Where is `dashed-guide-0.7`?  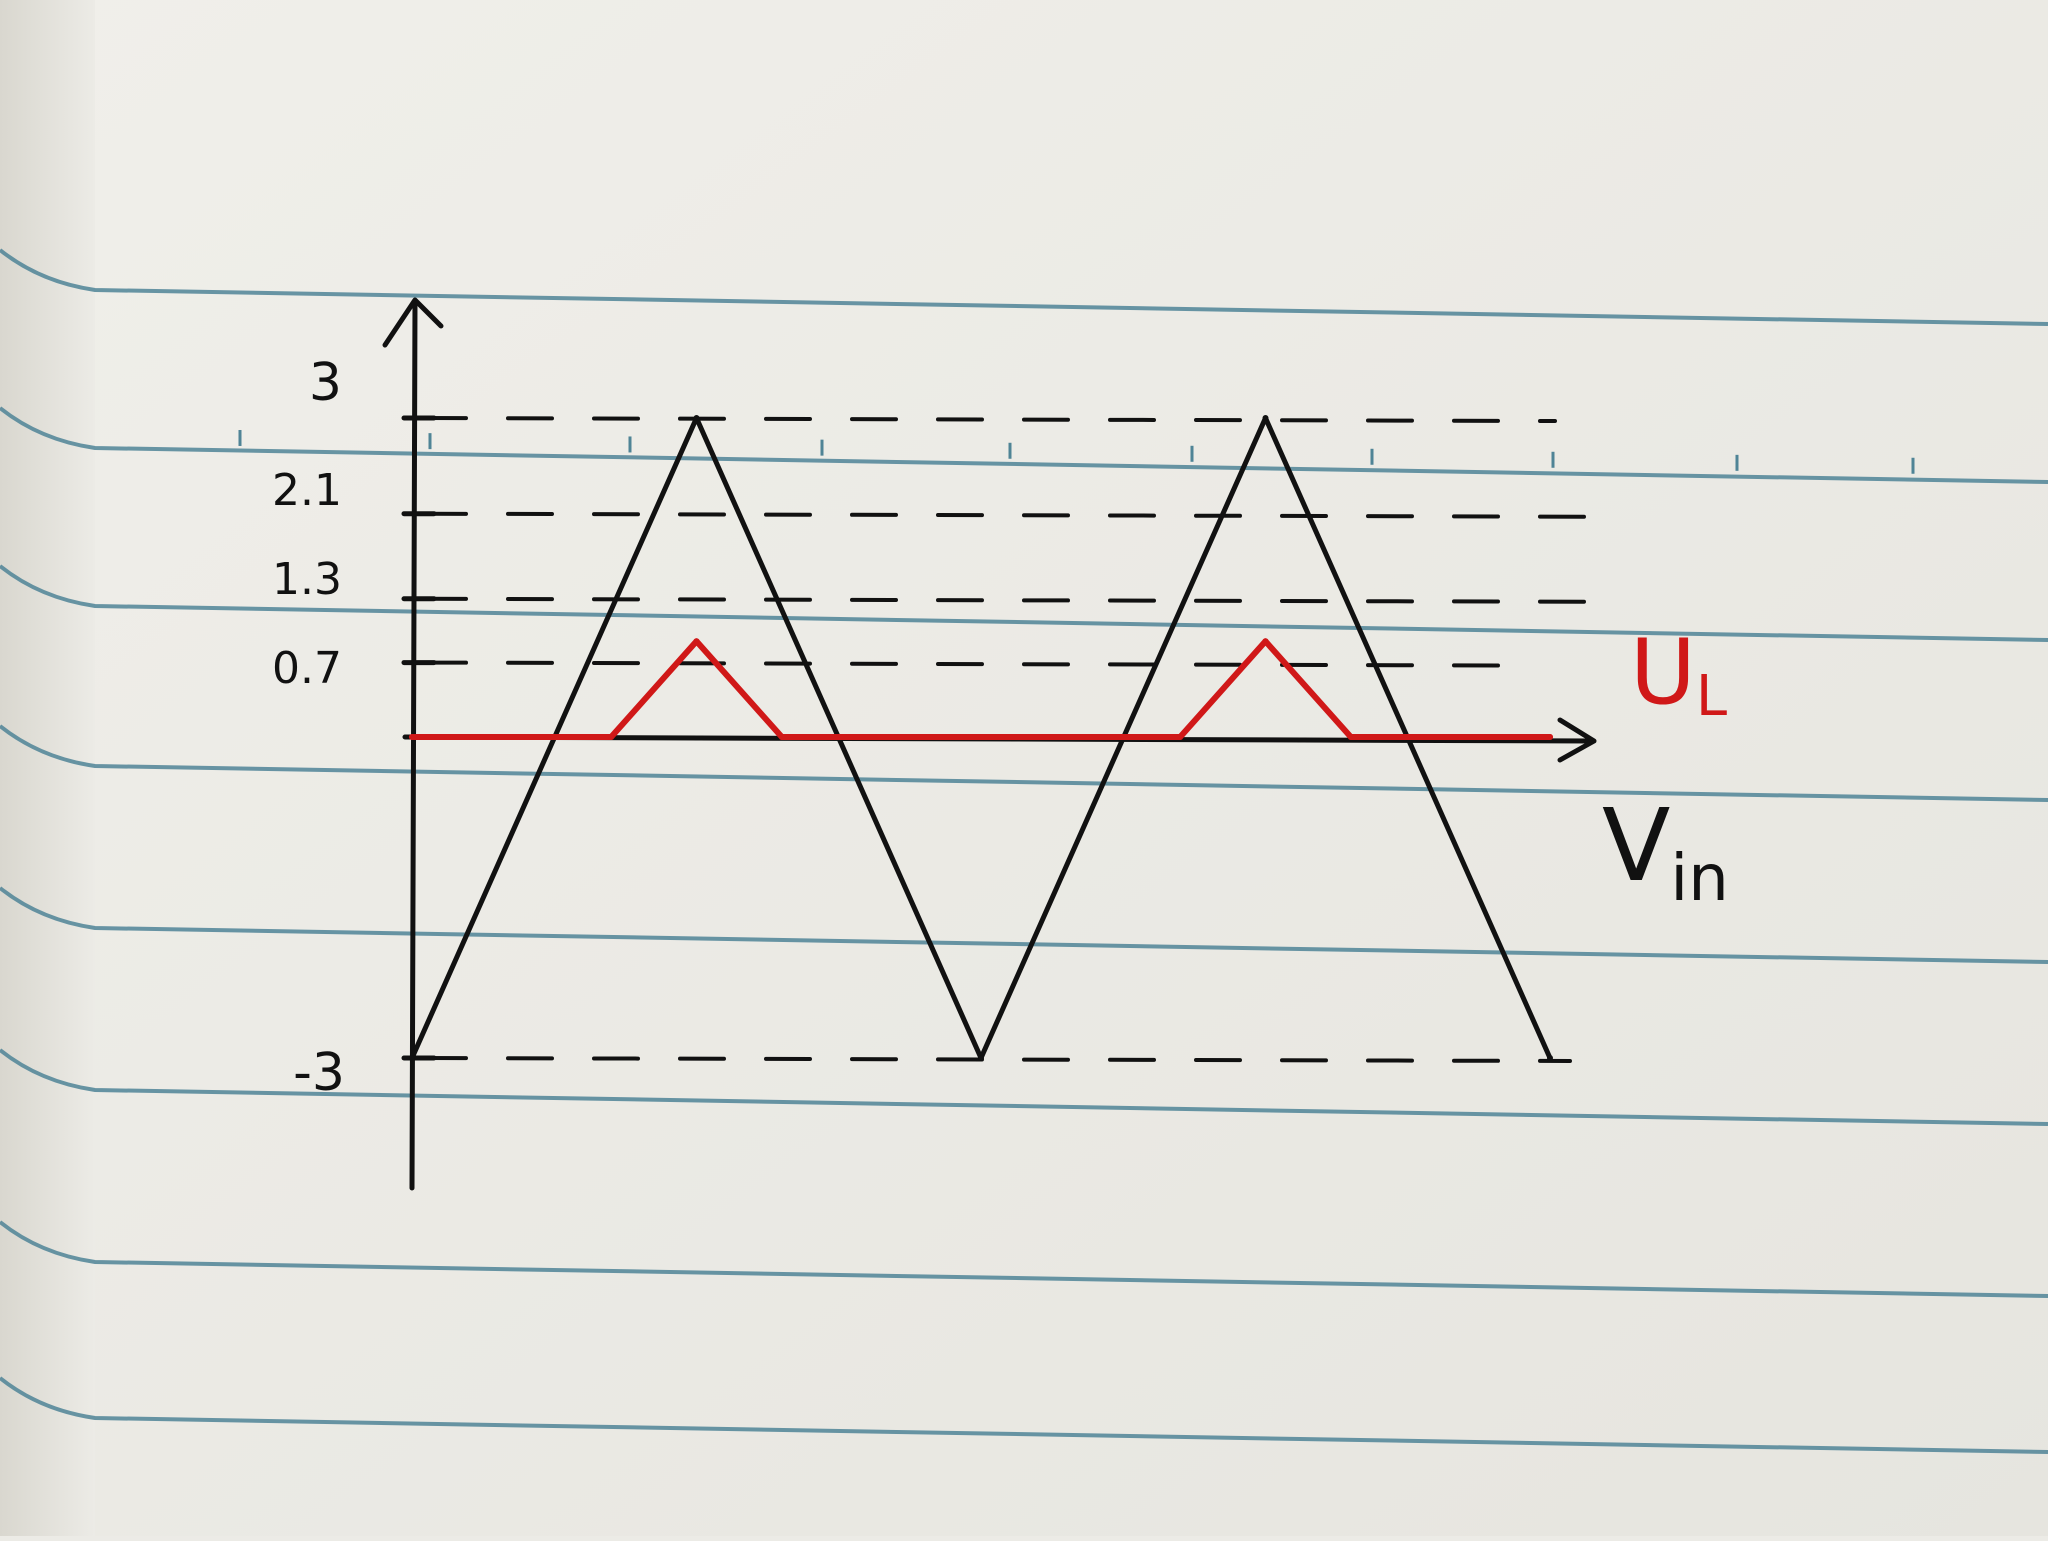
dashed-guide-0.7 is located at coordinates (976, 664).